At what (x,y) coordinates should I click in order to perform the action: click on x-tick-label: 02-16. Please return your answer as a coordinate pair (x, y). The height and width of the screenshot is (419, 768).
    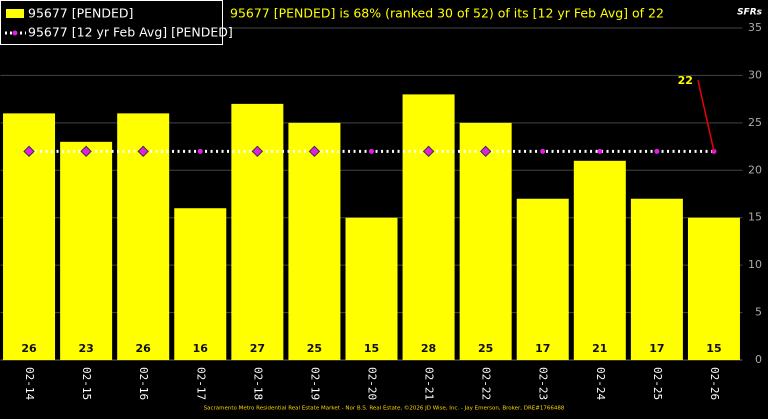
    Looking at the image, I should click on (143, 383).